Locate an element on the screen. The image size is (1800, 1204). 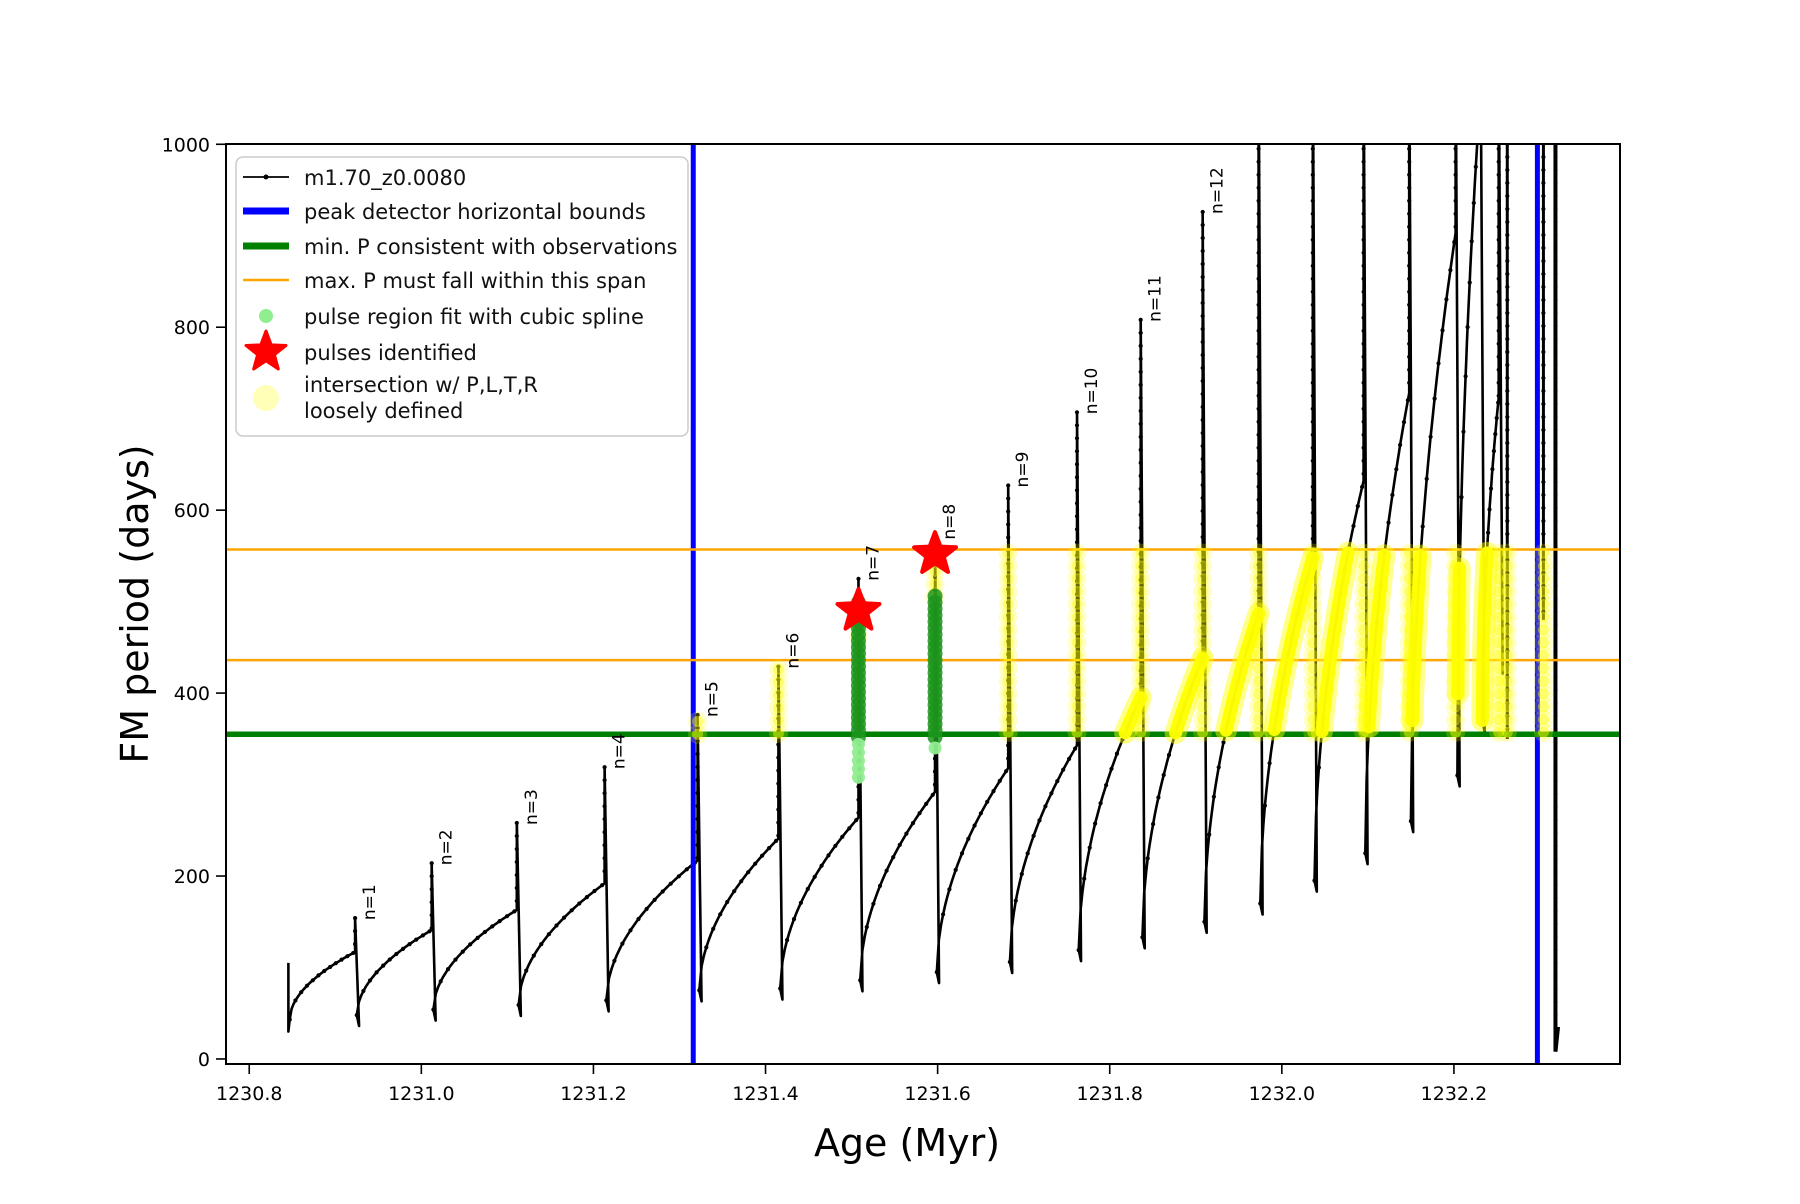
pulse-label: n=9 is located at coordinates (1023, 470).